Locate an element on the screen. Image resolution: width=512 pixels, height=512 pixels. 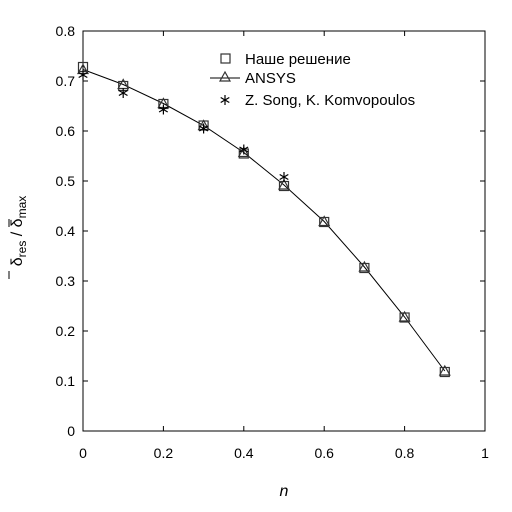
x-tick-label: 1 is located at coordinates (485, 453).